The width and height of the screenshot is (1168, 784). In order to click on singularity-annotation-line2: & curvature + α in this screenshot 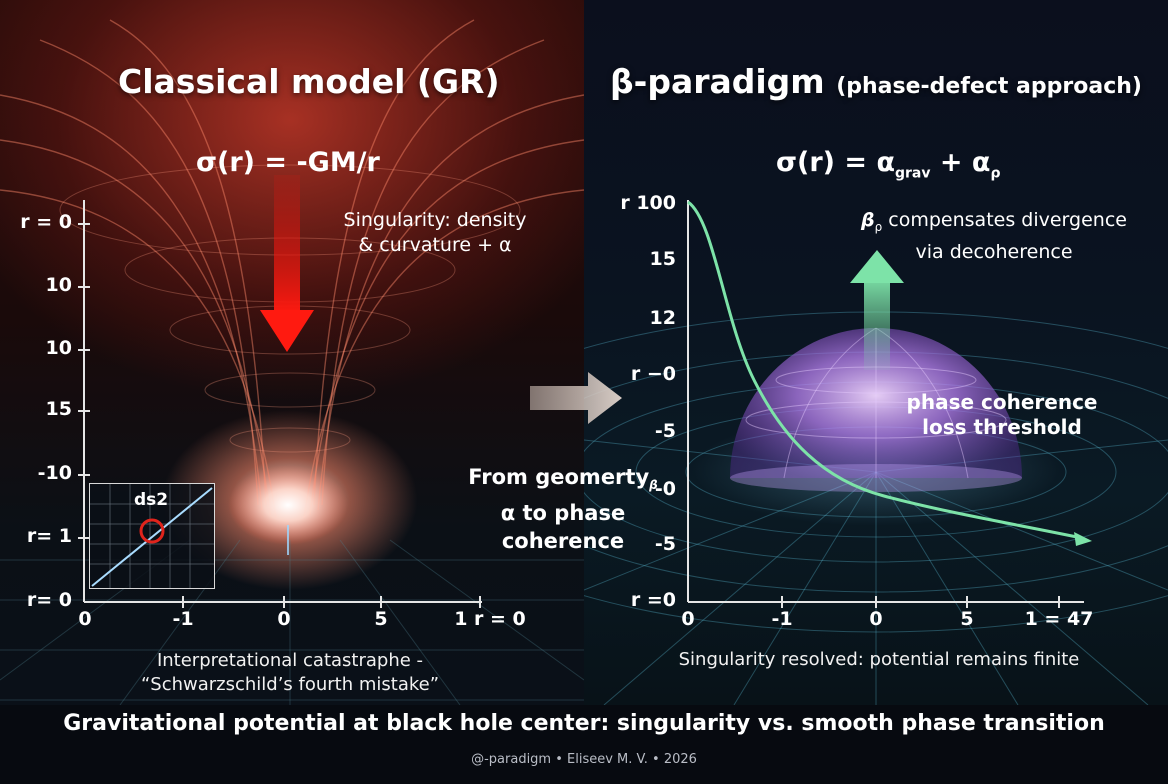, I will do `click(435, 245)`.